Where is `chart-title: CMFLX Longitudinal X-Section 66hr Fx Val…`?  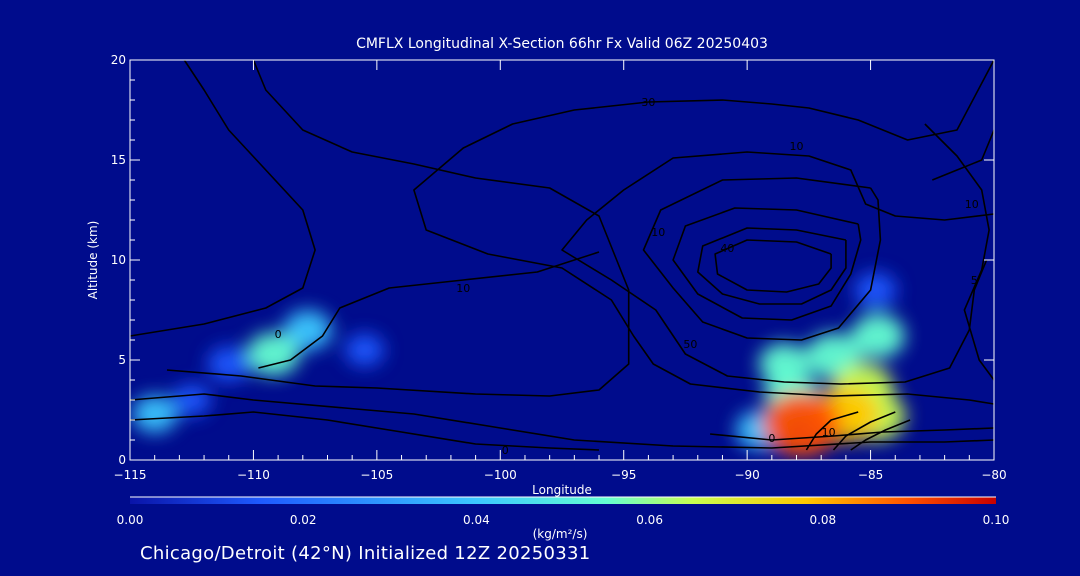 chart-title: CMFLX Longitudinal X-Section 66hr Fx Val… is located at coordinates (562, 44).